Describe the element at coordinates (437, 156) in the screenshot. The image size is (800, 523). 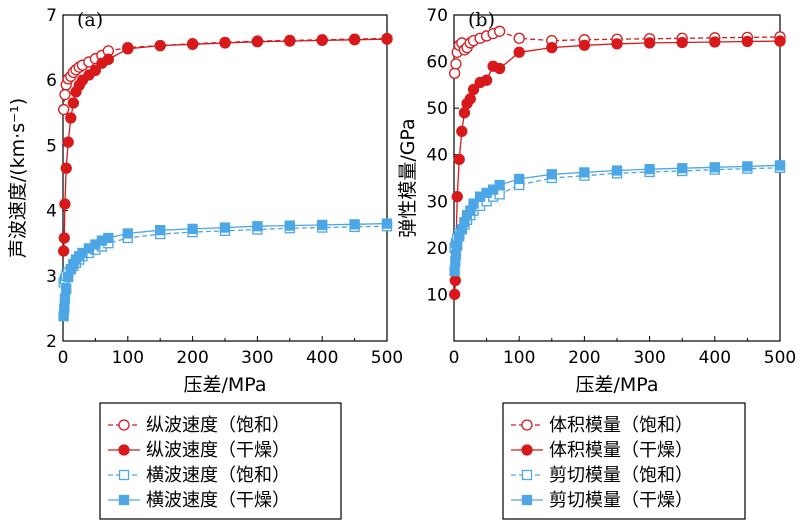
I see `y-tick-label: 40` at that location.